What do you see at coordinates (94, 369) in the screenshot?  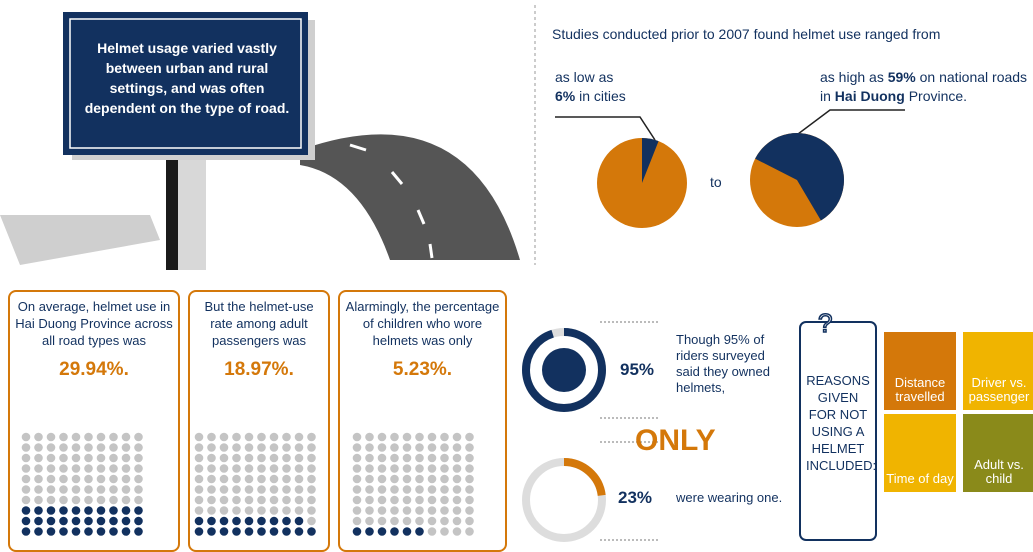 I see `card-value: 29.94%.` at bounding box center [94, 369].